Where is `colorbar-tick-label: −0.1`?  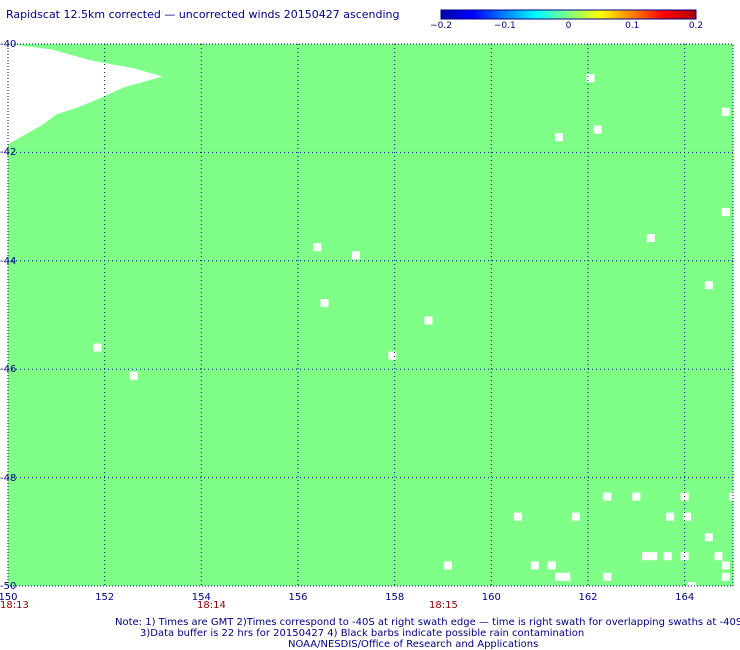
colorbar-tick-label: −0.1 is located at coordinates (504, 26).